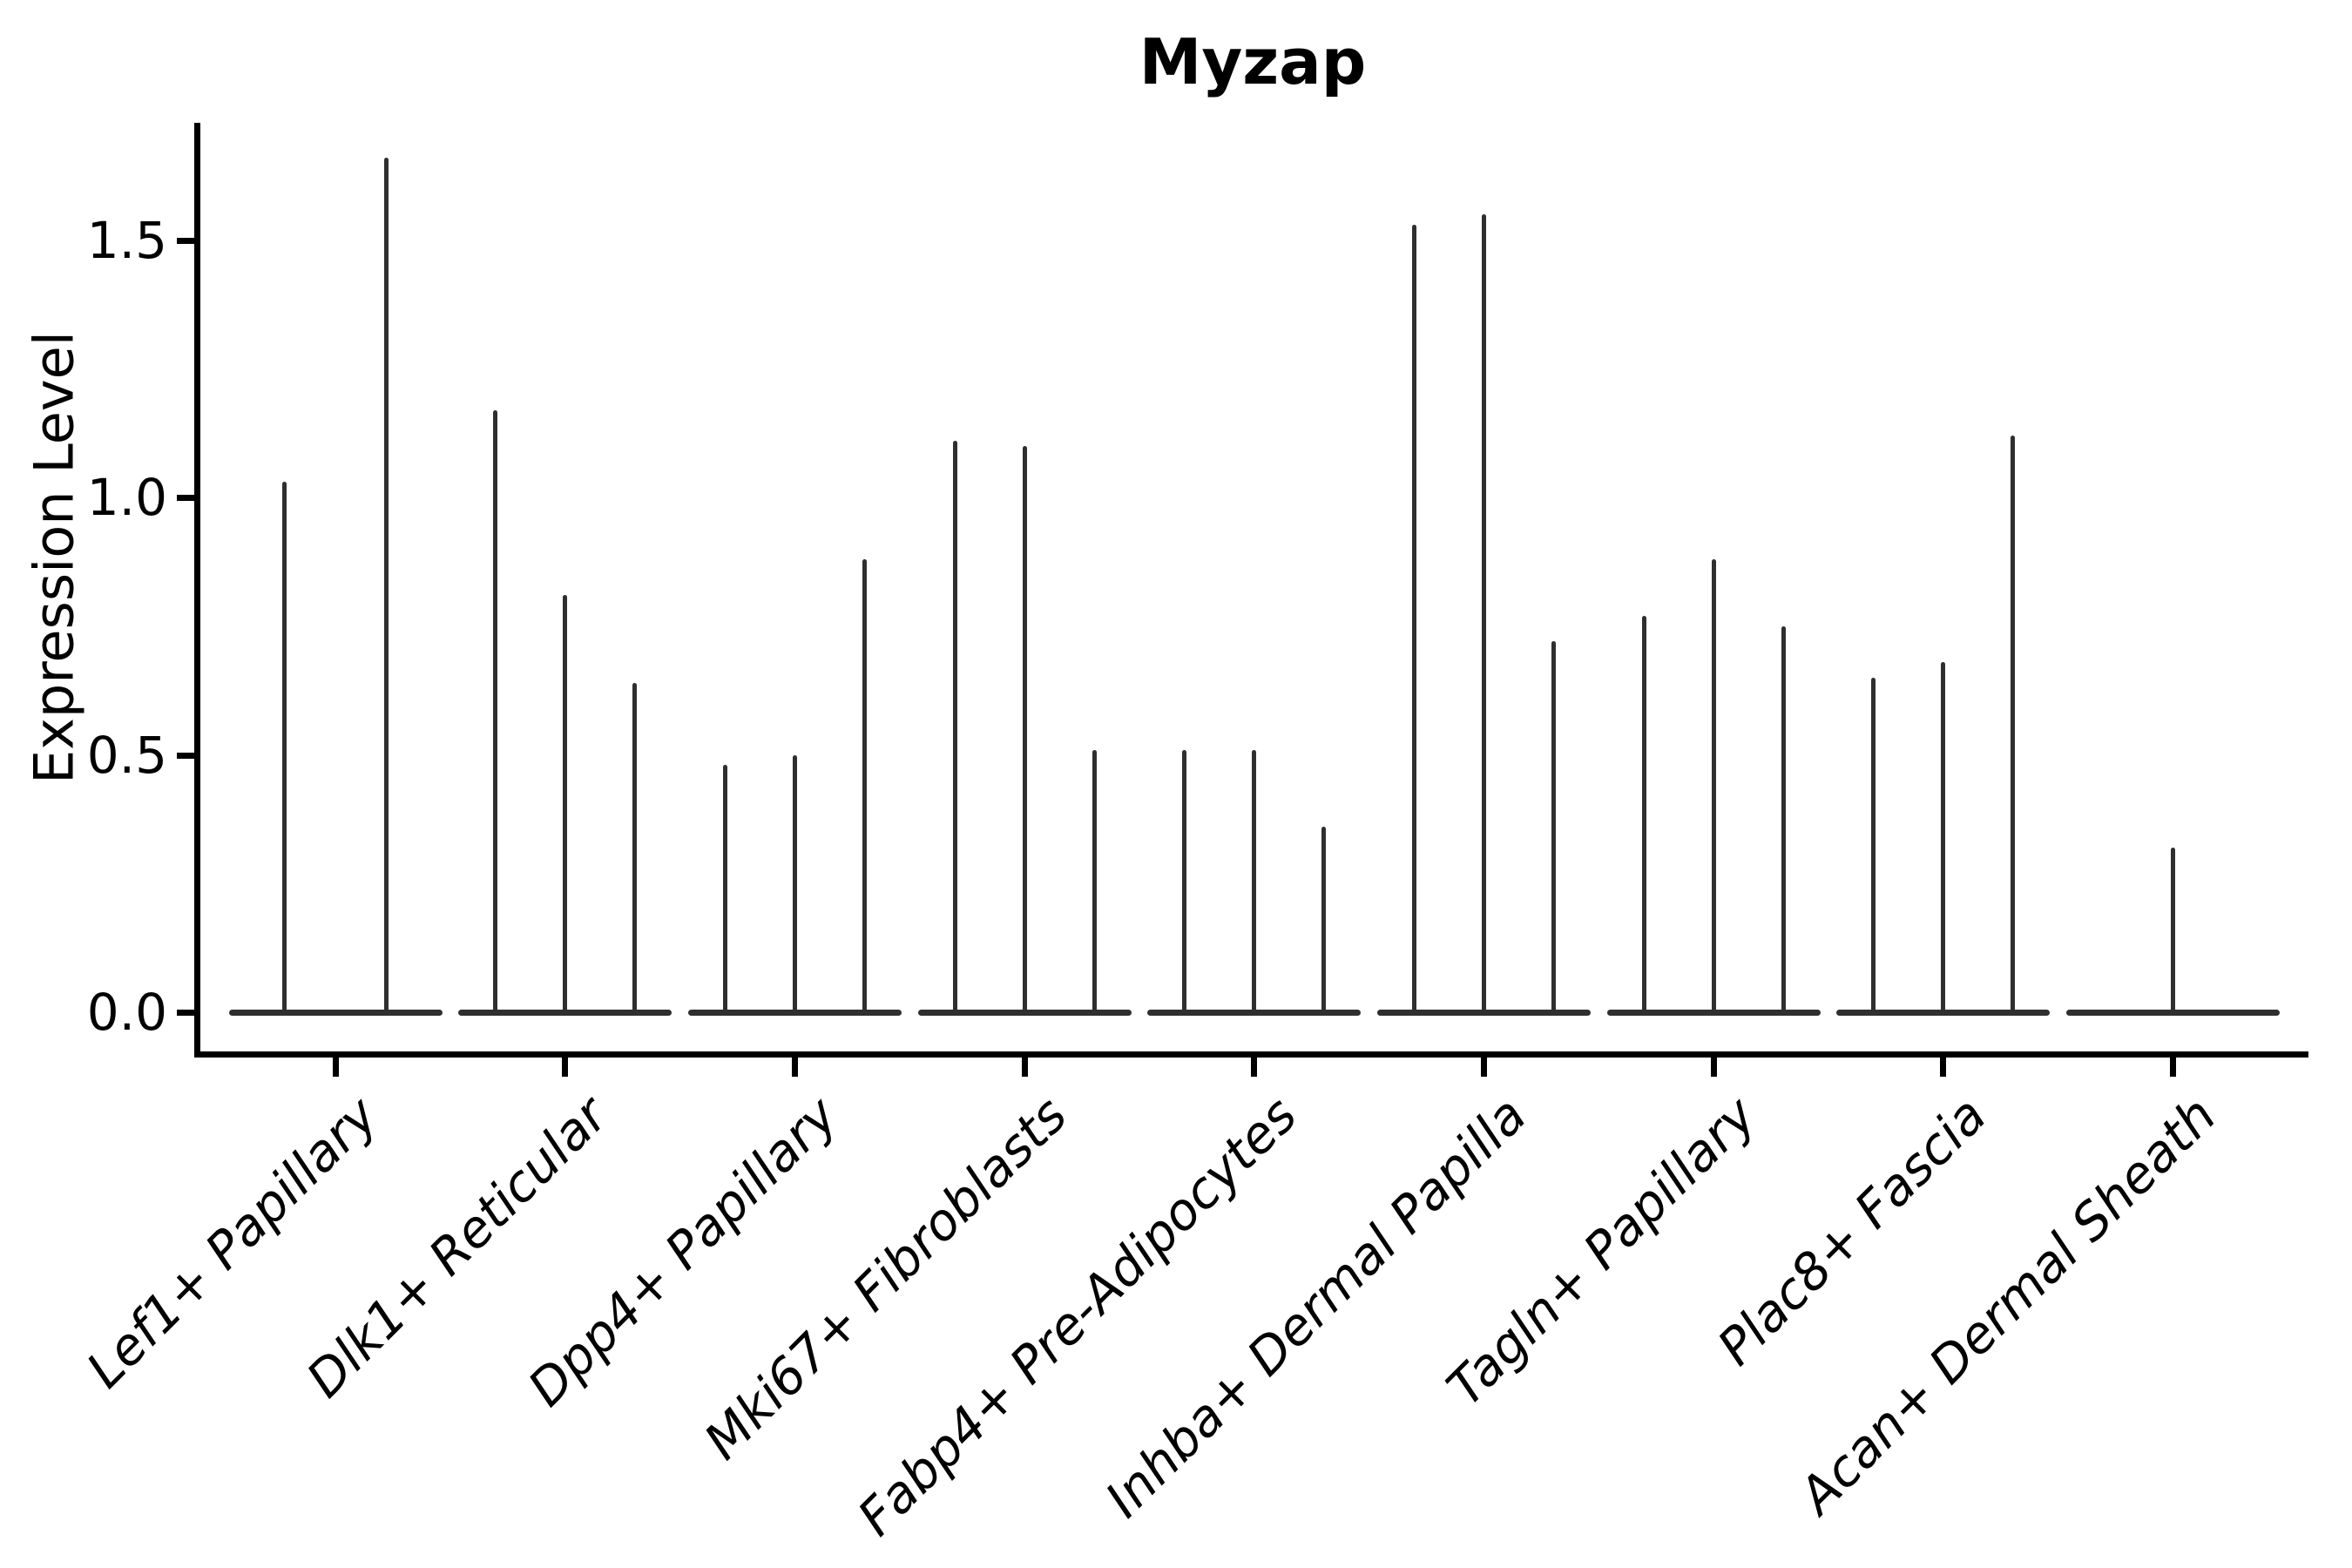 The width and height of the screenshot is (2352, 1568). What do you see at coordinates (126, 240) in the screenshot?
I see `y-tick-label: 1.5` at bounding box center [126, 240].